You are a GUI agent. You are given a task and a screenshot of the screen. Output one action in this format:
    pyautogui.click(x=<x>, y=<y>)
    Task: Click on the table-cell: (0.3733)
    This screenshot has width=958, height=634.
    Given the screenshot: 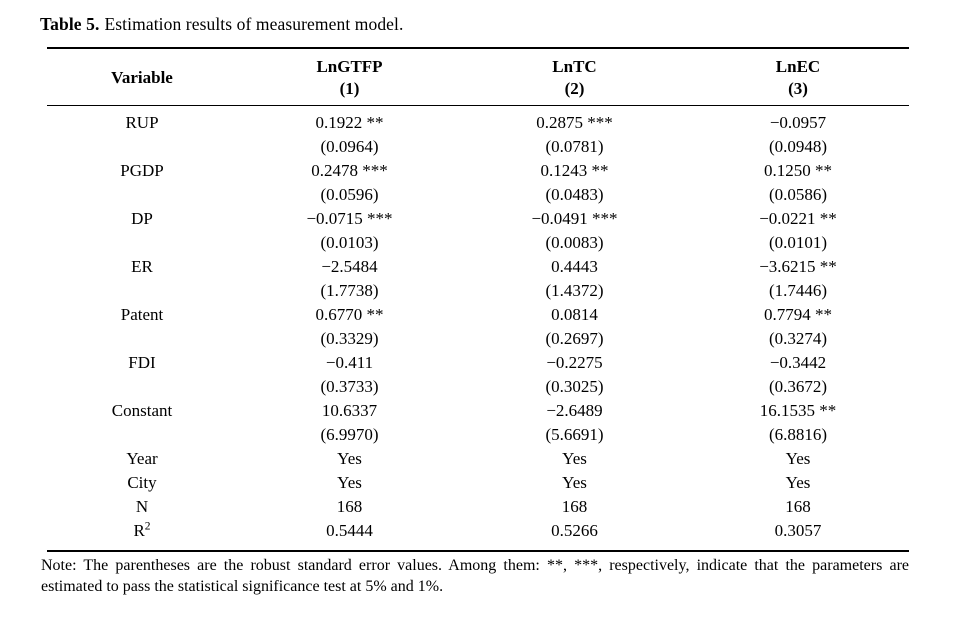 What is the action you would take?
    pyautogui.click(x=349, y=386)
    